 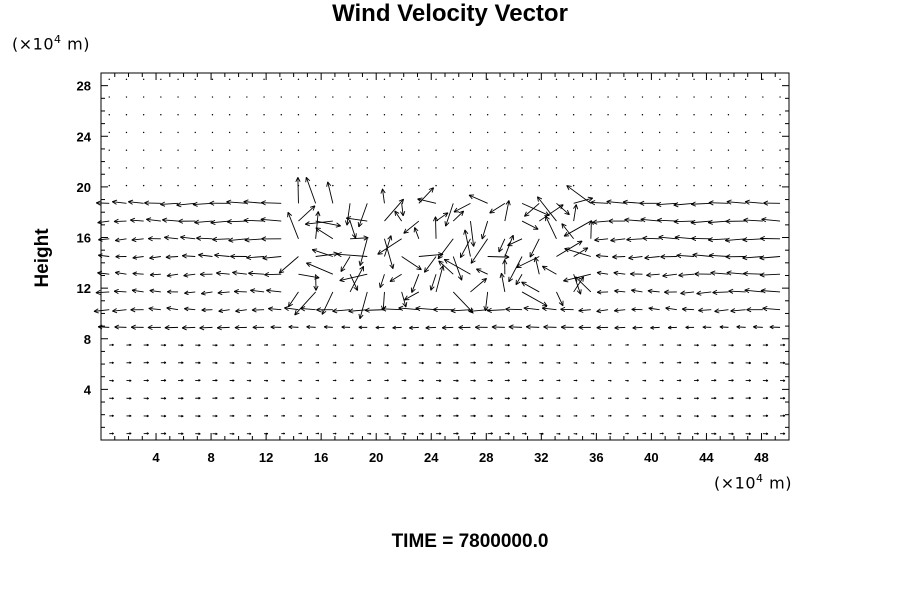 I want to click on y-tick-label: 24, so click(x=84, y=136).